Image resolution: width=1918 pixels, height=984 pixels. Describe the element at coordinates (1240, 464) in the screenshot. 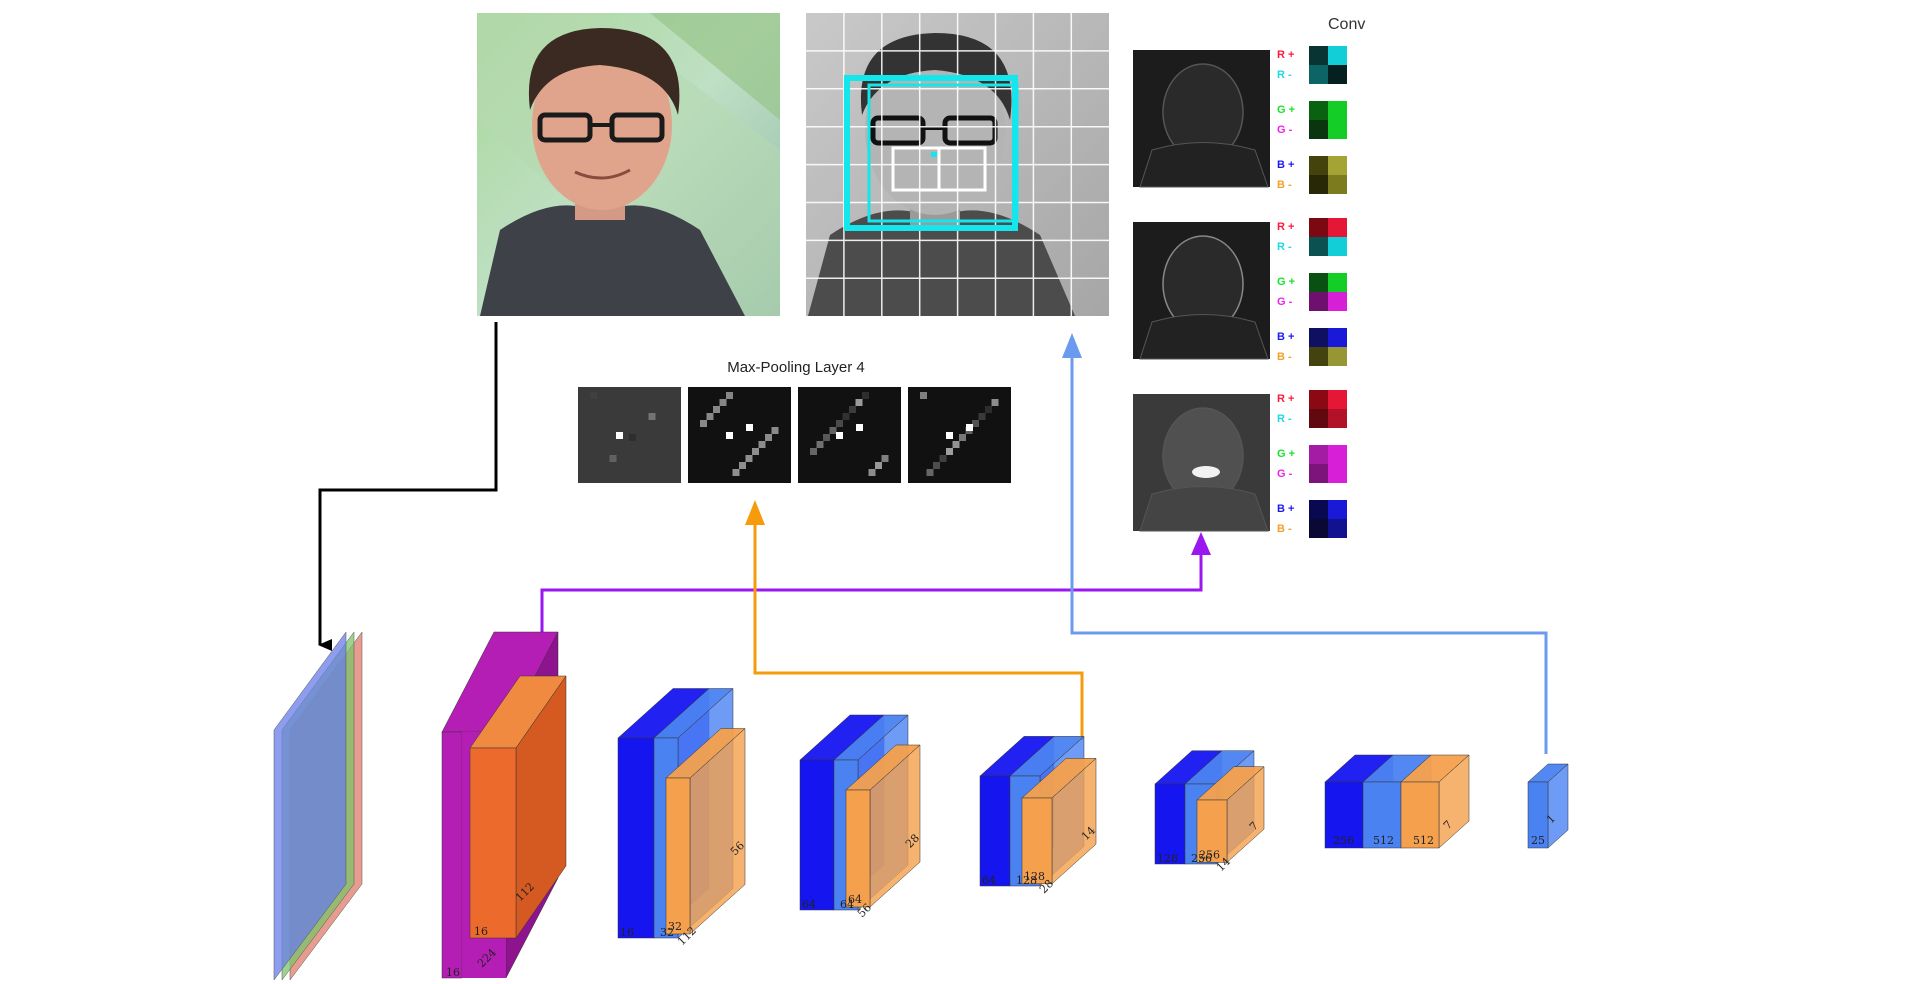

I see `conv-row-3: R + R - G + G - B + B -` at that location.